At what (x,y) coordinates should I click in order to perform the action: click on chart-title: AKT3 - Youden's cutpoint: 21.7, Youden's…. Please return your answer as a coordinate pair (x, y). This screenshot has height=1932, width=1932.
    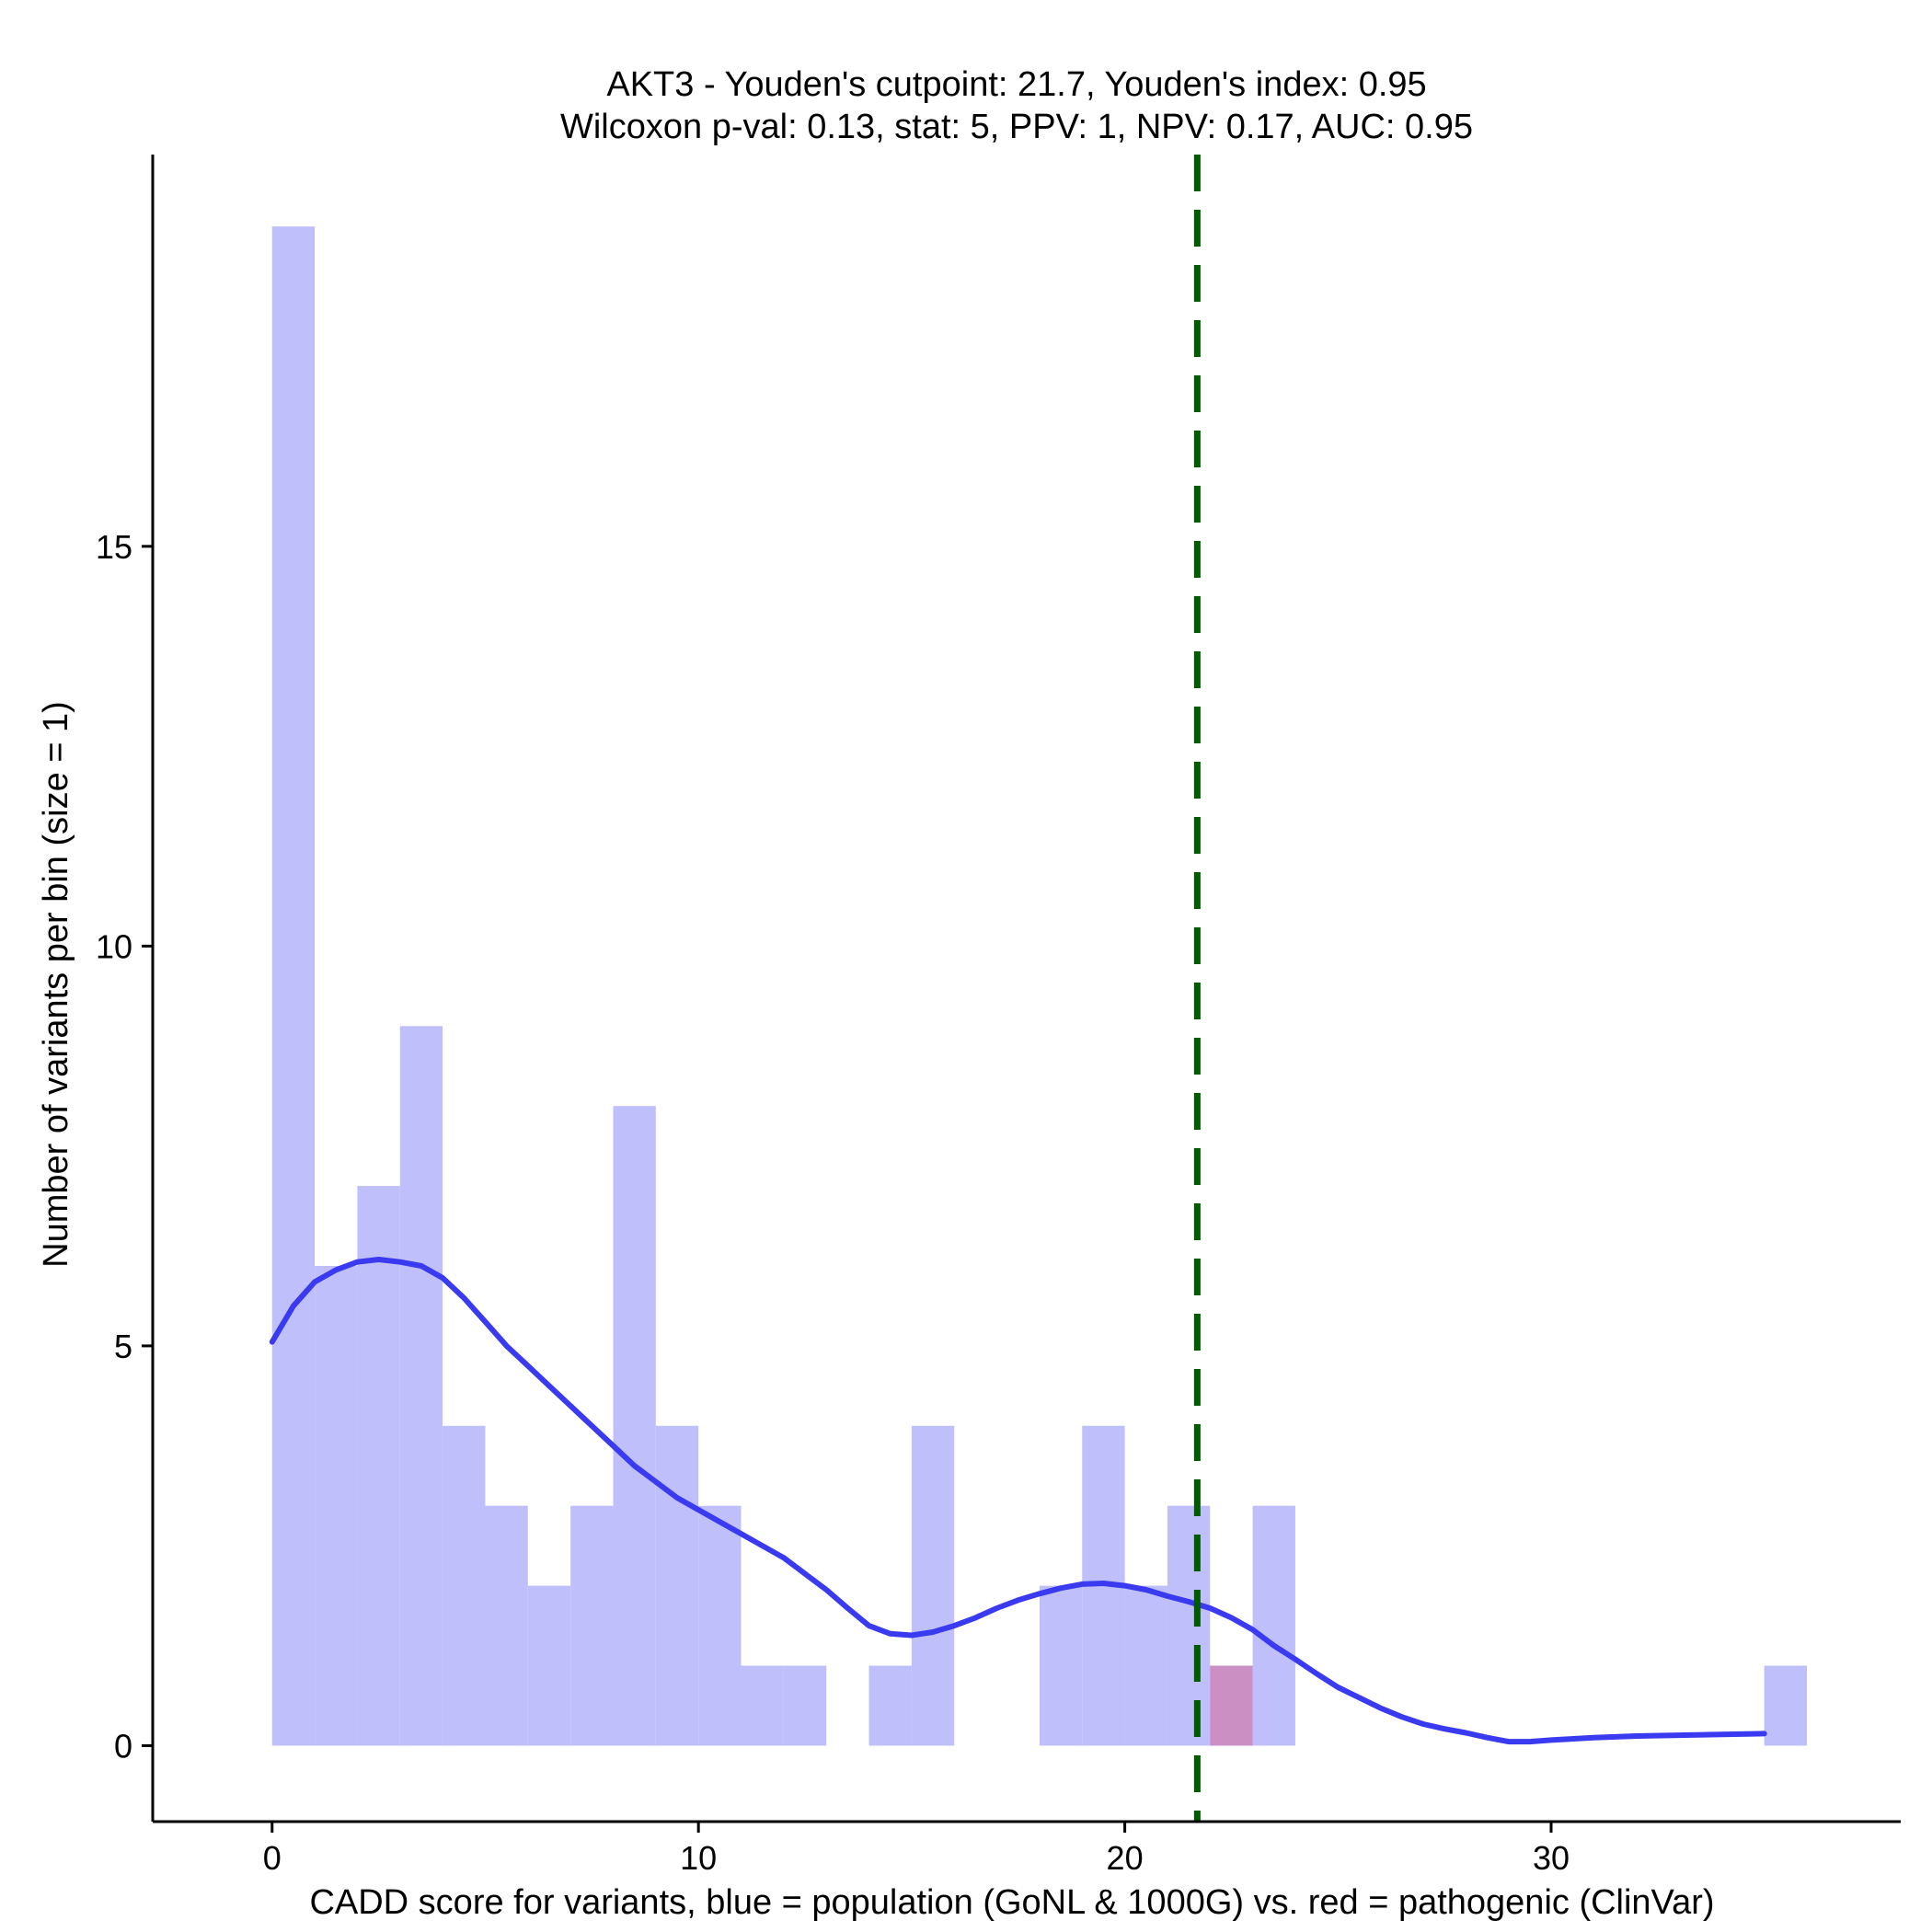
    Looking at the image, I should click on (1016, 84).